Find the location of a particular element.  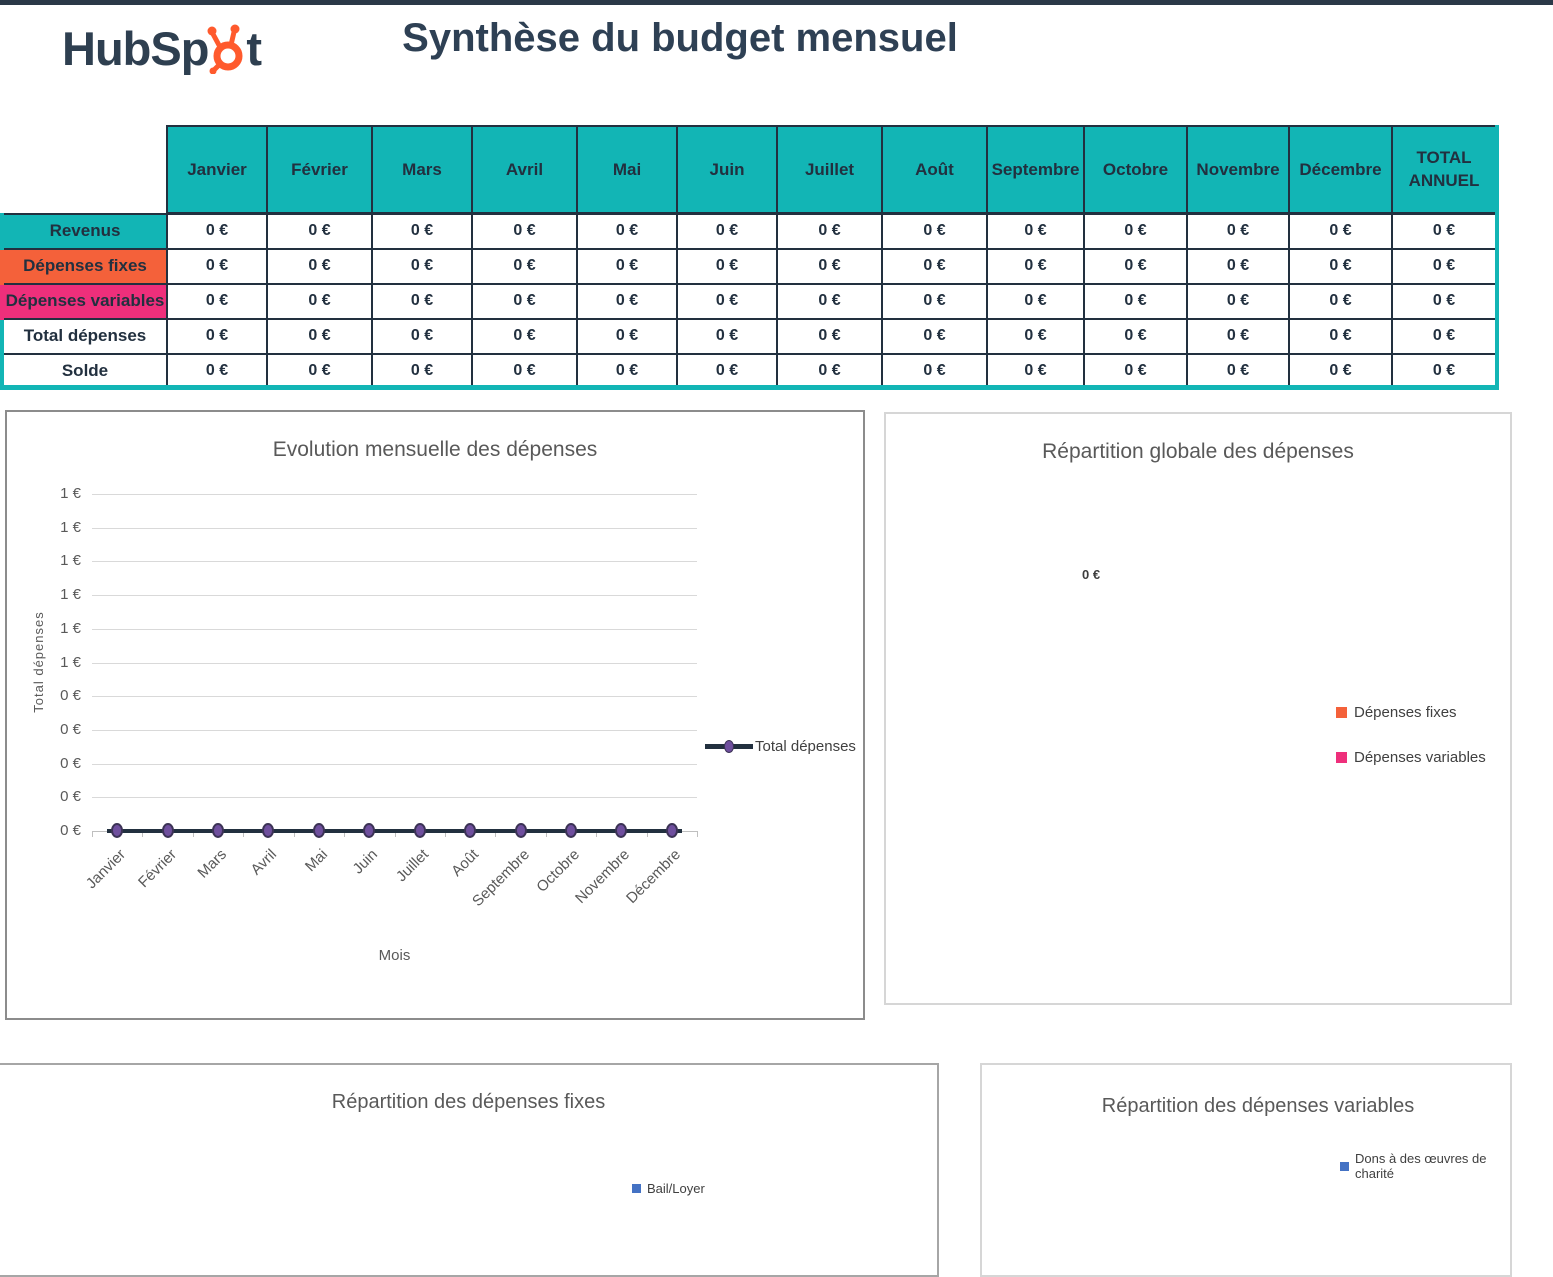

month-header-2: Février is located at coordinates (319, 170).